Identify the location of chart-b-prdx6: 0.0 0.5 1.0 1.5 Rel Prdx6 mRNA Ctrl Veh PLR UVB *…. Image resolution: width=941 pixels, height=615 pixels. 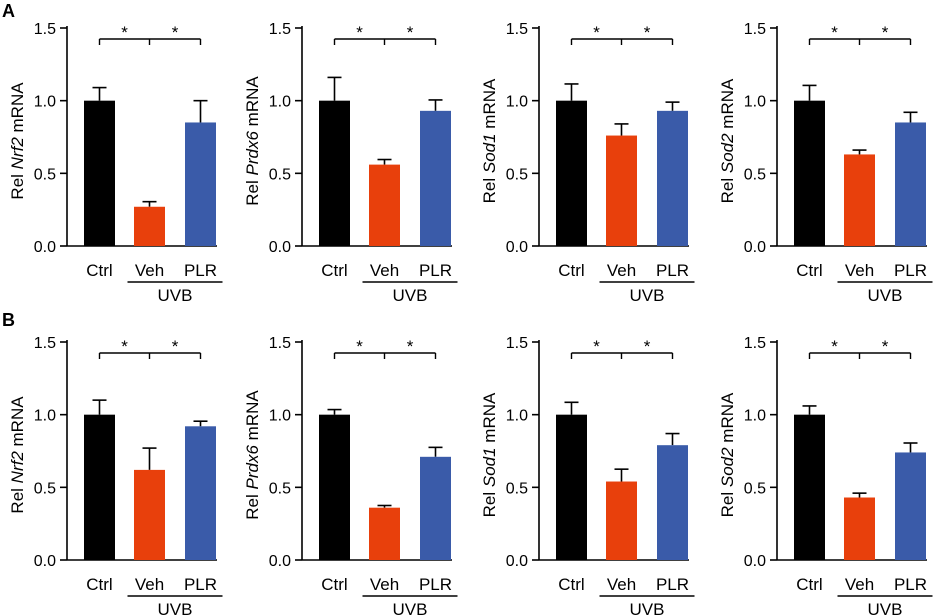
(350, 475).